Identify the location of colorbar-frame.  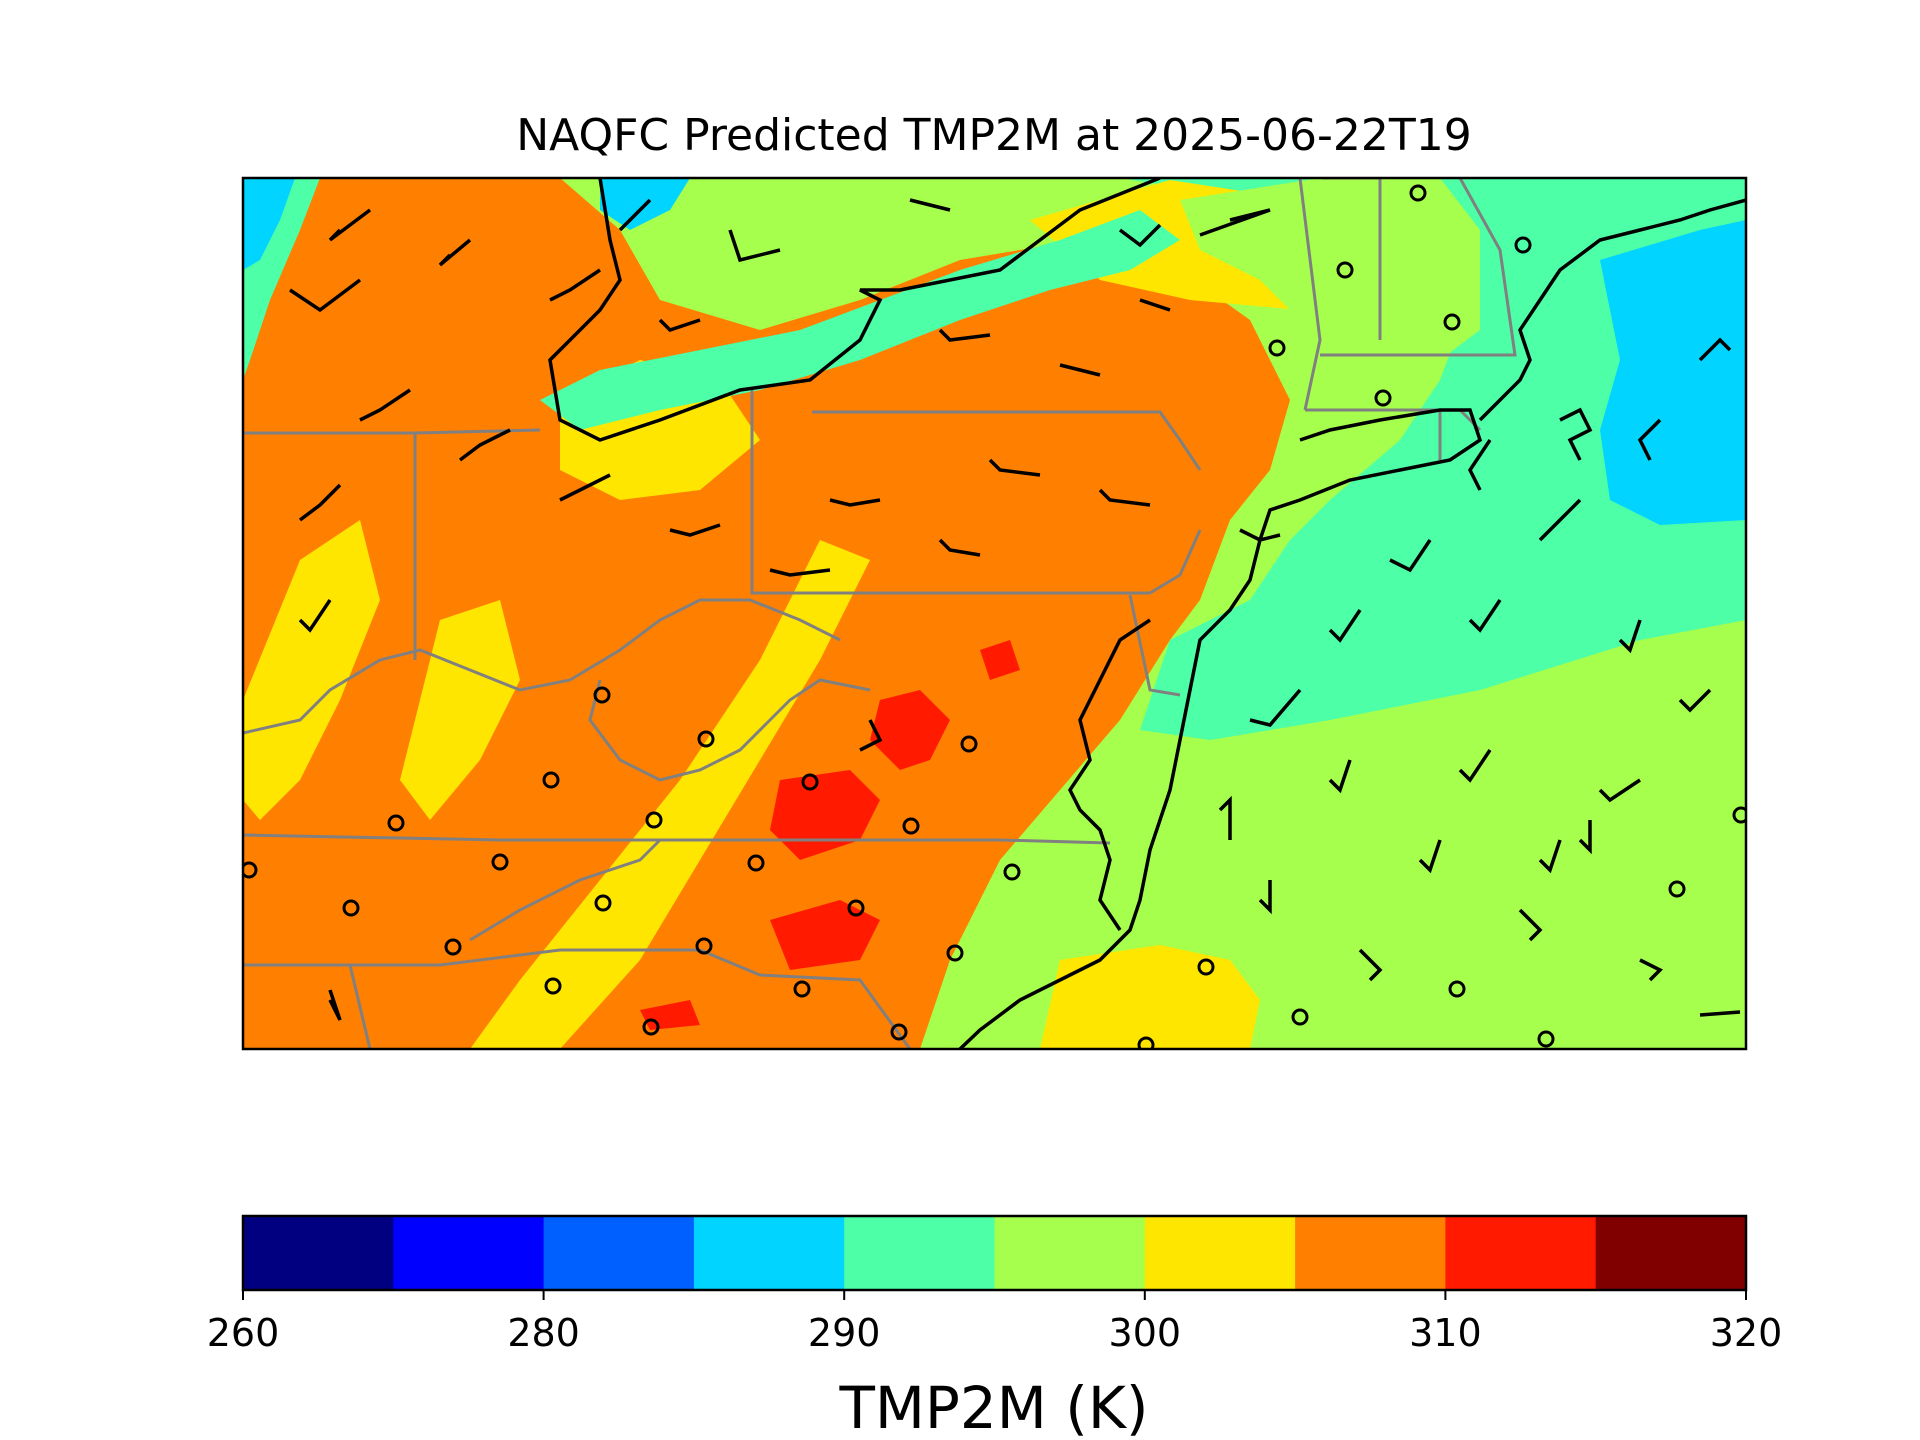
(994, 1253).